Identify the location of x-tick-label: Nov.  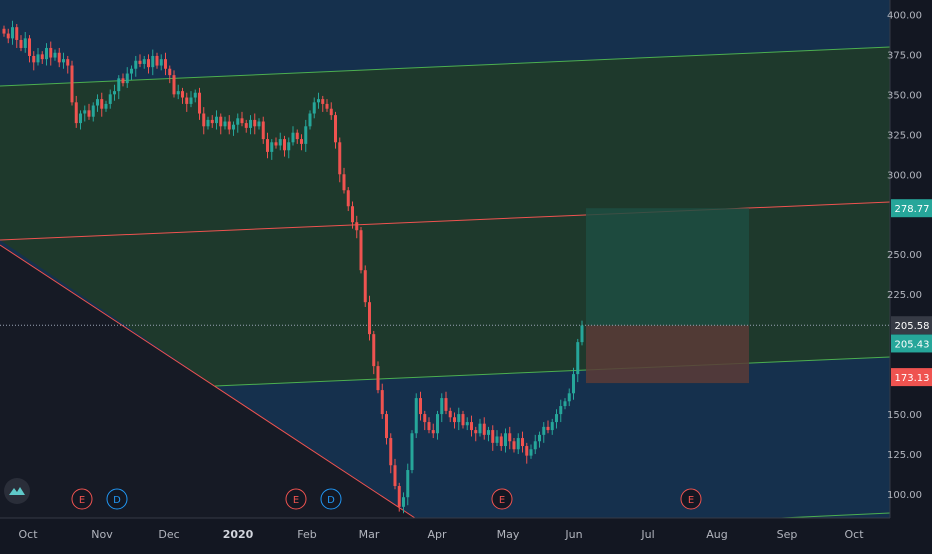
(102, 534).